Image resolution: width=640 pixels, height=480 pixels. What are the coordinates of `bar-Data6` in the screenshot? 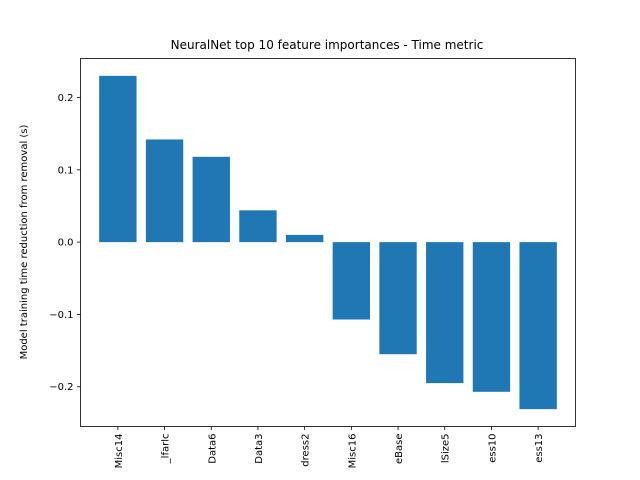 It's located at (211, 199).